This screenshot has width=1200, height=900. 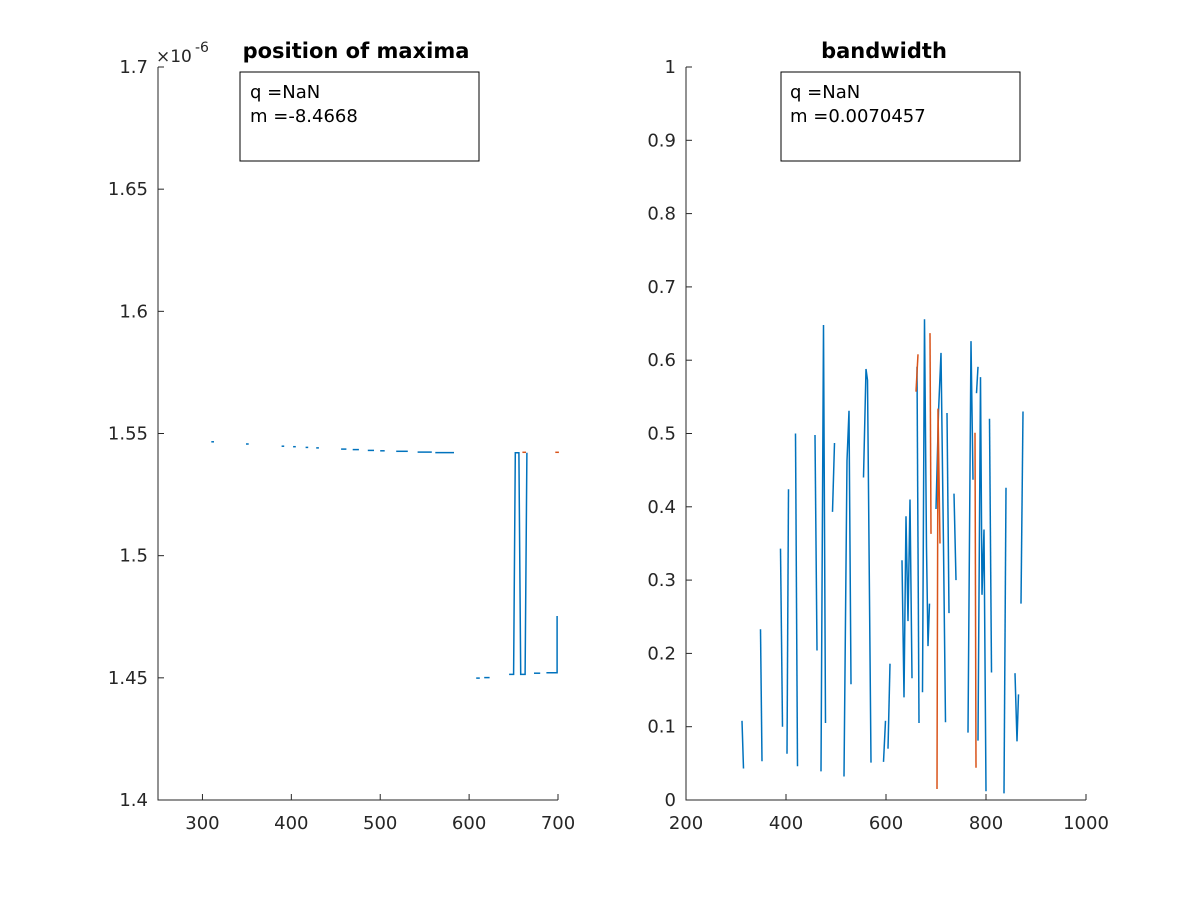 I want to click on left-y-tick-label: 1.65, so click(x=128, y=189).